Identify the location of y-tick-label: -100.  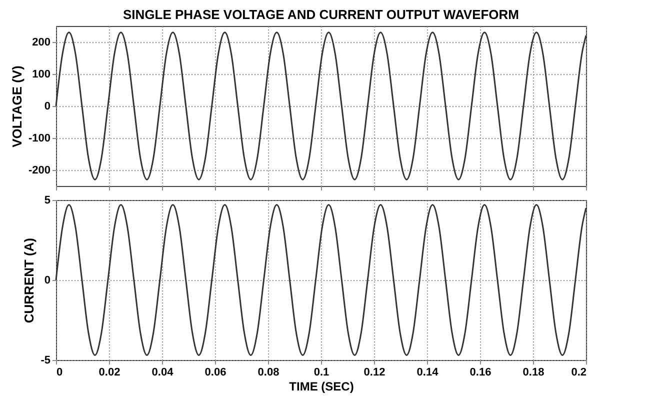
(39, 138).